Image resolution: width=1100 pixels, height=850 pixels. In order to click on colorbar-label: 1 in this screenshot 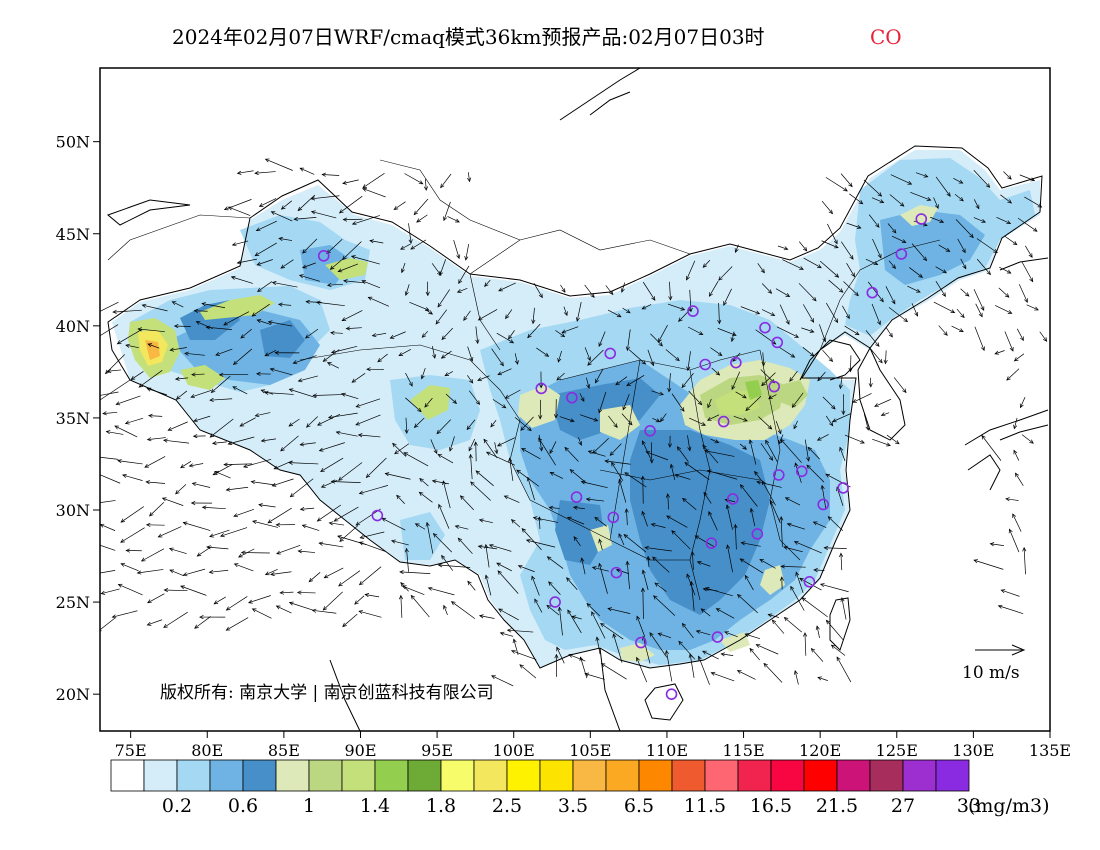, I will do `click(309, 806)`.